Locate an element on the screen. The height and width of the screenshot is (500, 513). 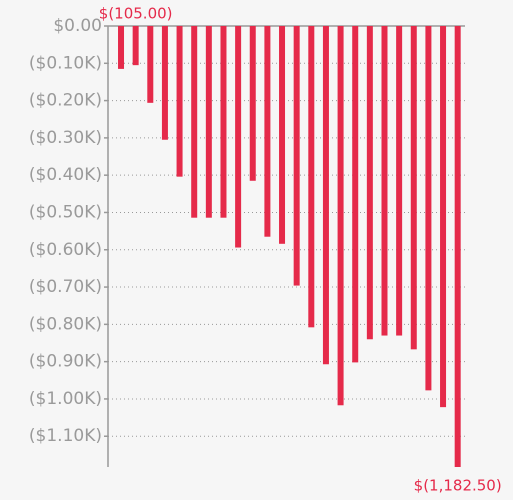
y-tick-label: ($1.10K) is located at coordinates (65, 436).